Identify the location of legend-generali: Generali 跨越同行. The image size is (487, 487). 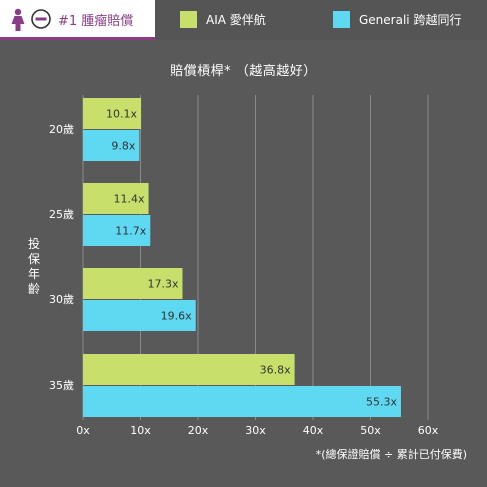
(397, 19).